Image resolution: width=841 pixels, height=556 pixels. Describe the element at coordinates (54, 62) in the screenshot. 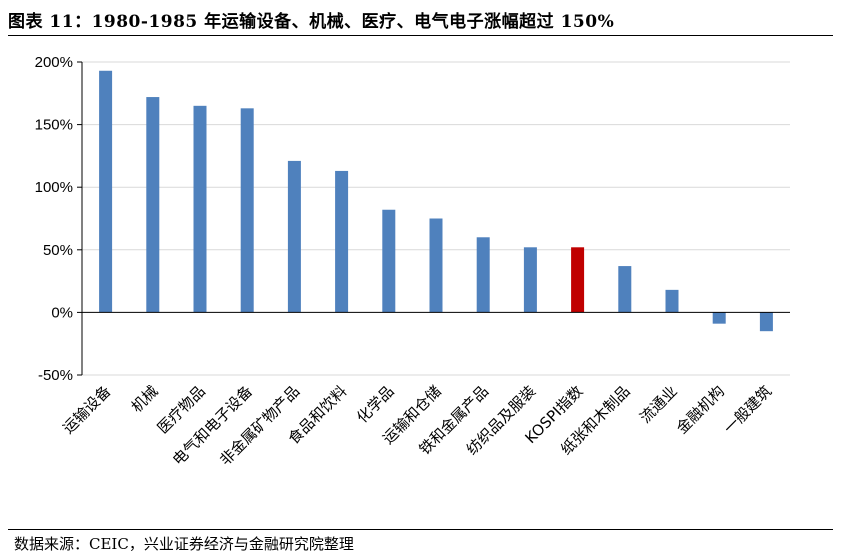

I see `y-tick-label: 200%` at that location.